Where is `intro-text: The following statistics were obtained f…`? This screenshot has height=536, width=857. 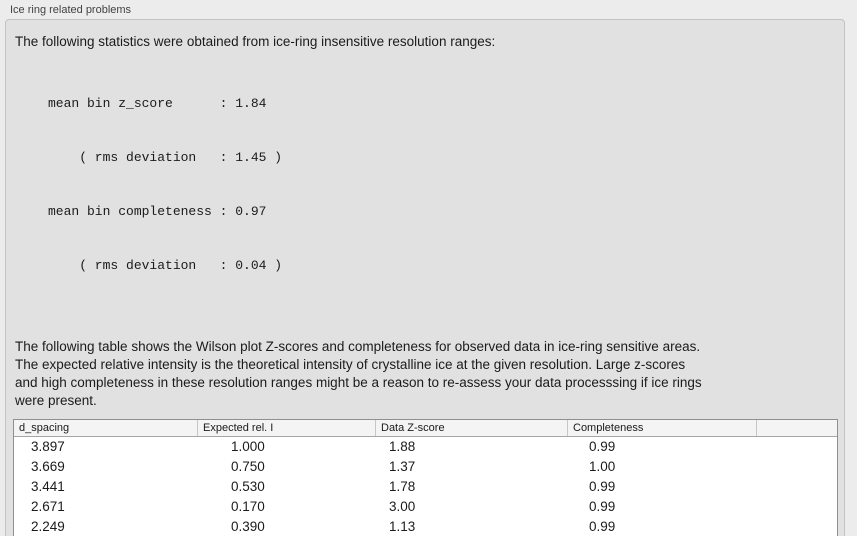 intro-text: The following statistics were obtained f… is located at coordinates (425, 42).